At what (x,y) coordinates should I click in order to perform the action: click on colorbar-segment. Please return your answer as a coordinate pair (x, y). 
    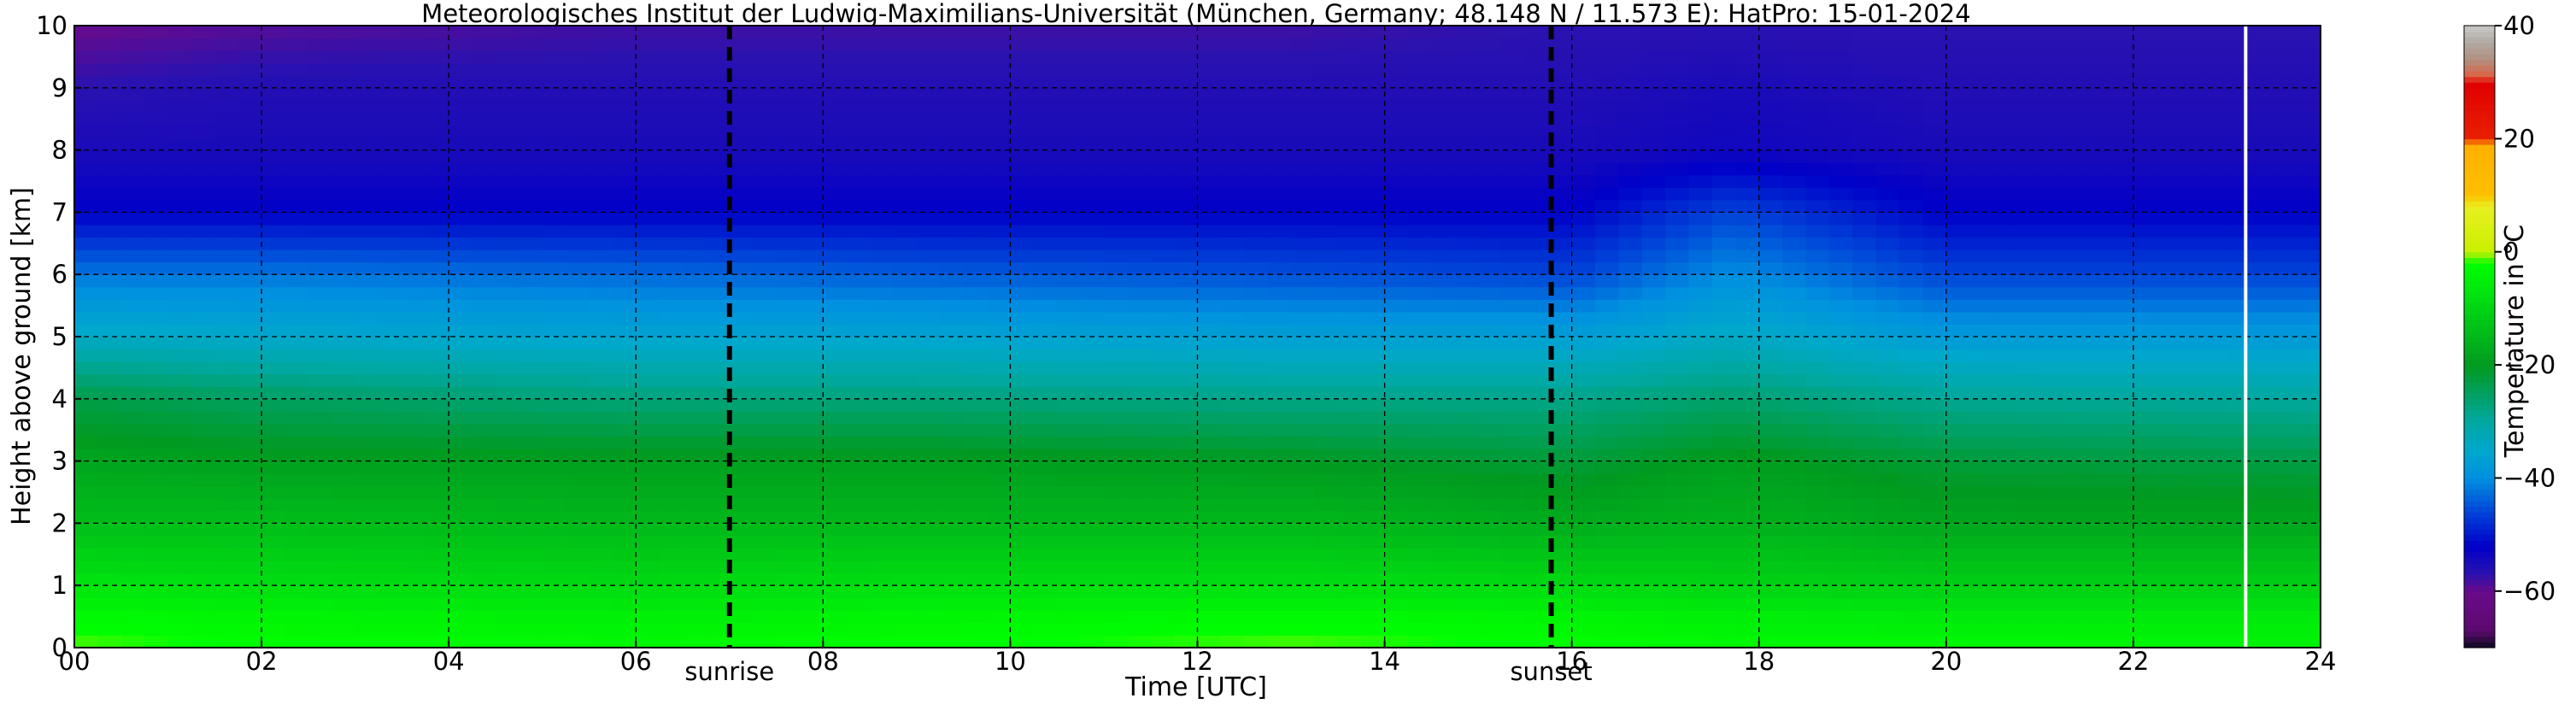
    Looking at the image, I should click on (2479, 323).